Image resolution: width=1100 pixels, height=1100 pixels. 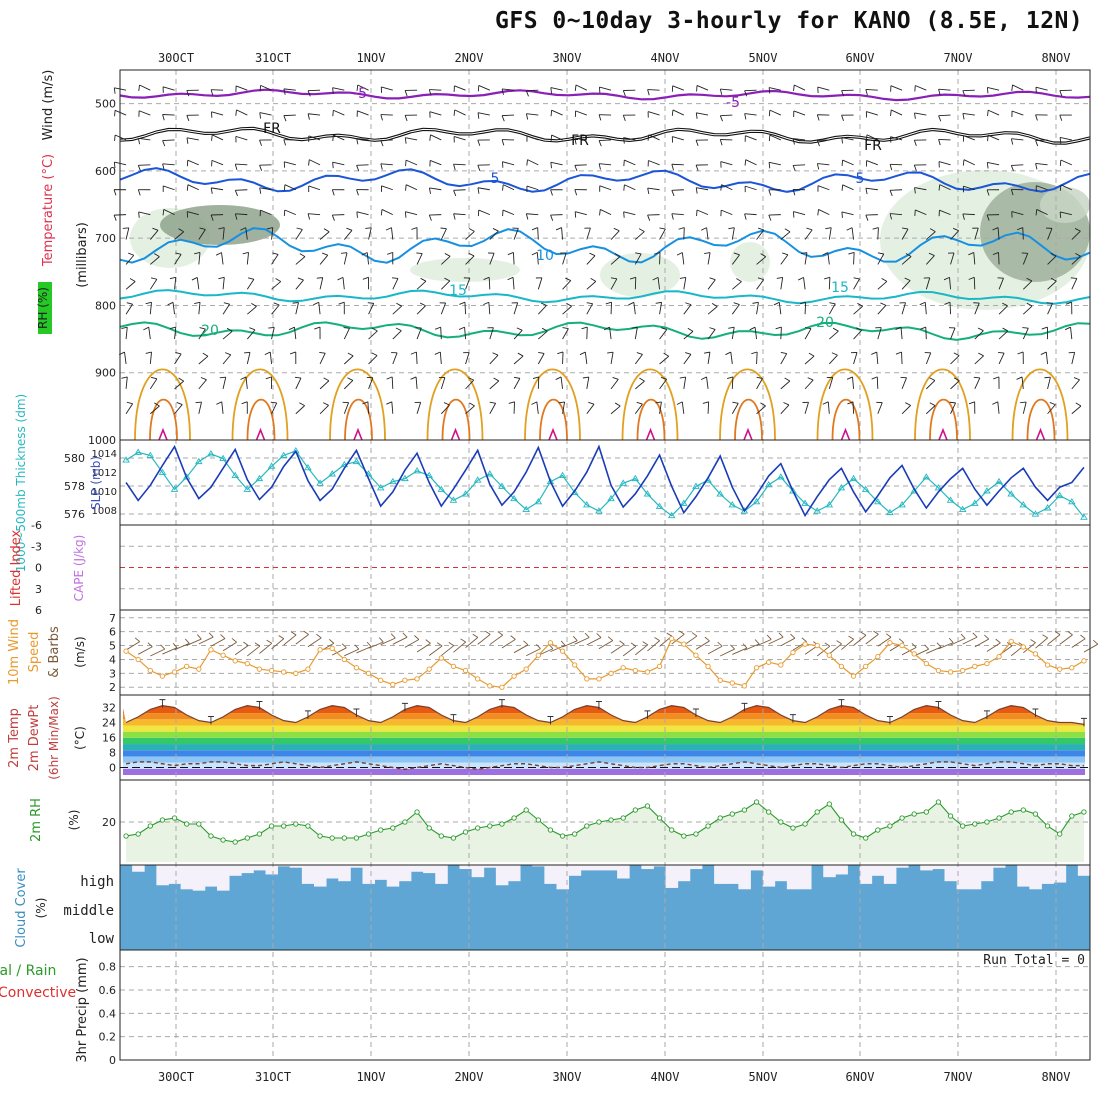 I want to click on rh-fill, so click(x=605, y=832).